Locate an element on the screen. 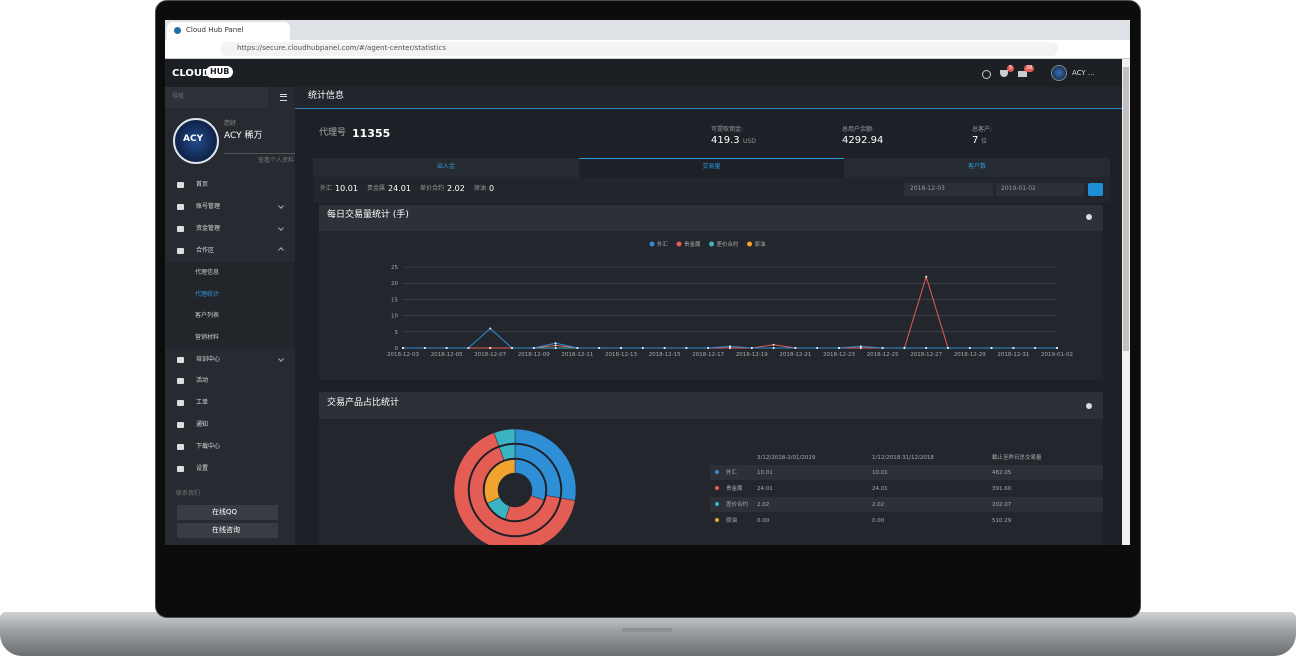 This screenshot has height=660, width=1296. x-tick-label: 2018-12-05 is located at coordinates (447, 355).